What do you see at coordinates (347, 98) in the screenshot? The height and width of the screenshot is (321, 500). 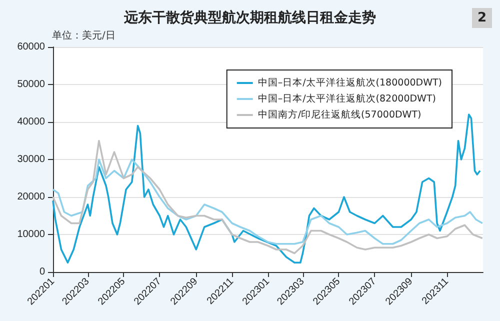 I see `legend-label: 中国–日本/太平洋往返航次(82000DWT)` at bounding box center [347, 98].